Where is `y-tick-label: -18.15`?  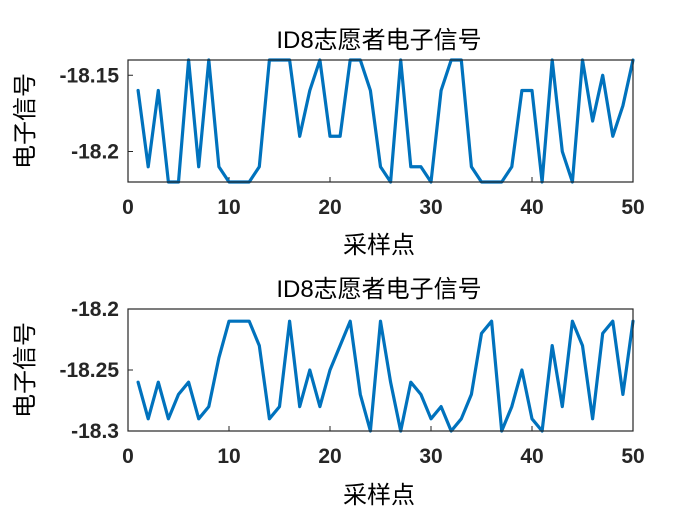 y-tick-label: -18.15 is located at coordinates (89, 75).